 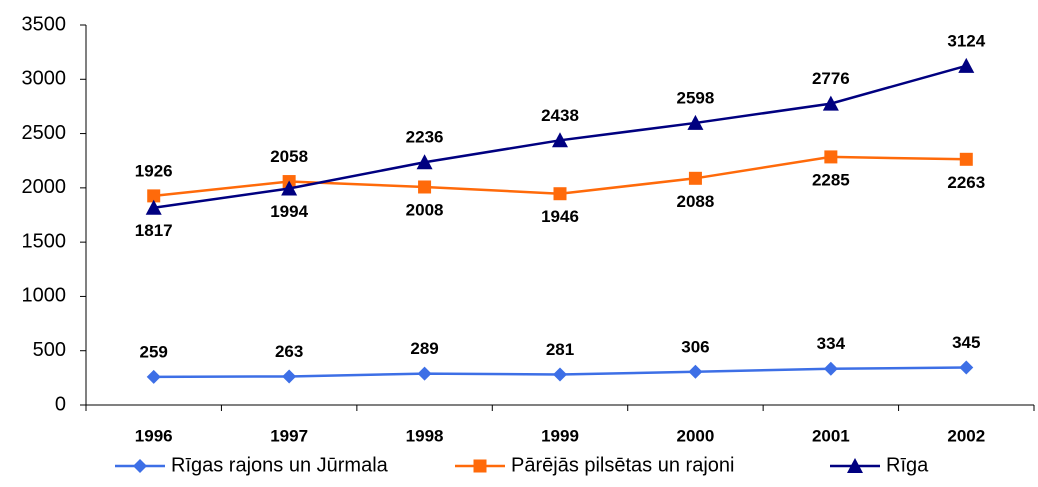 What do you see at coordinates (695, 346) in the screenshot?
I see `data-label: 306` at bounding box center [695, 346].